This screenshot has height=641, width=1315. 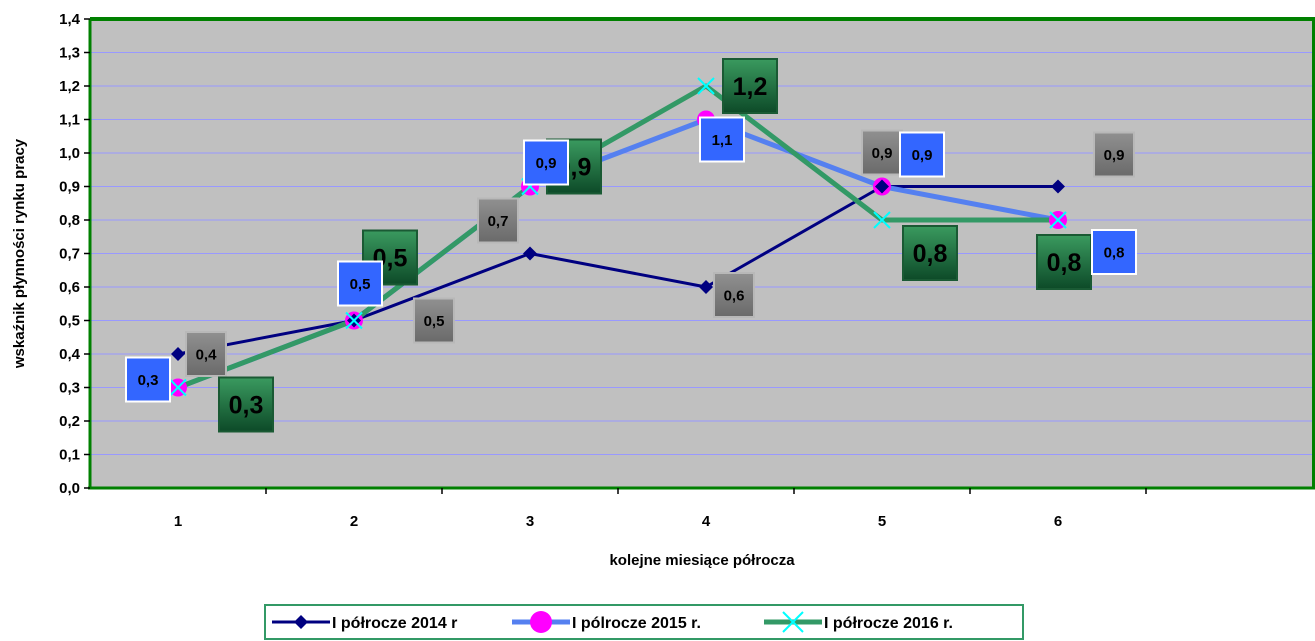 I want to click on series-2-data-label: 0,8, so click(x=1114, y=252).